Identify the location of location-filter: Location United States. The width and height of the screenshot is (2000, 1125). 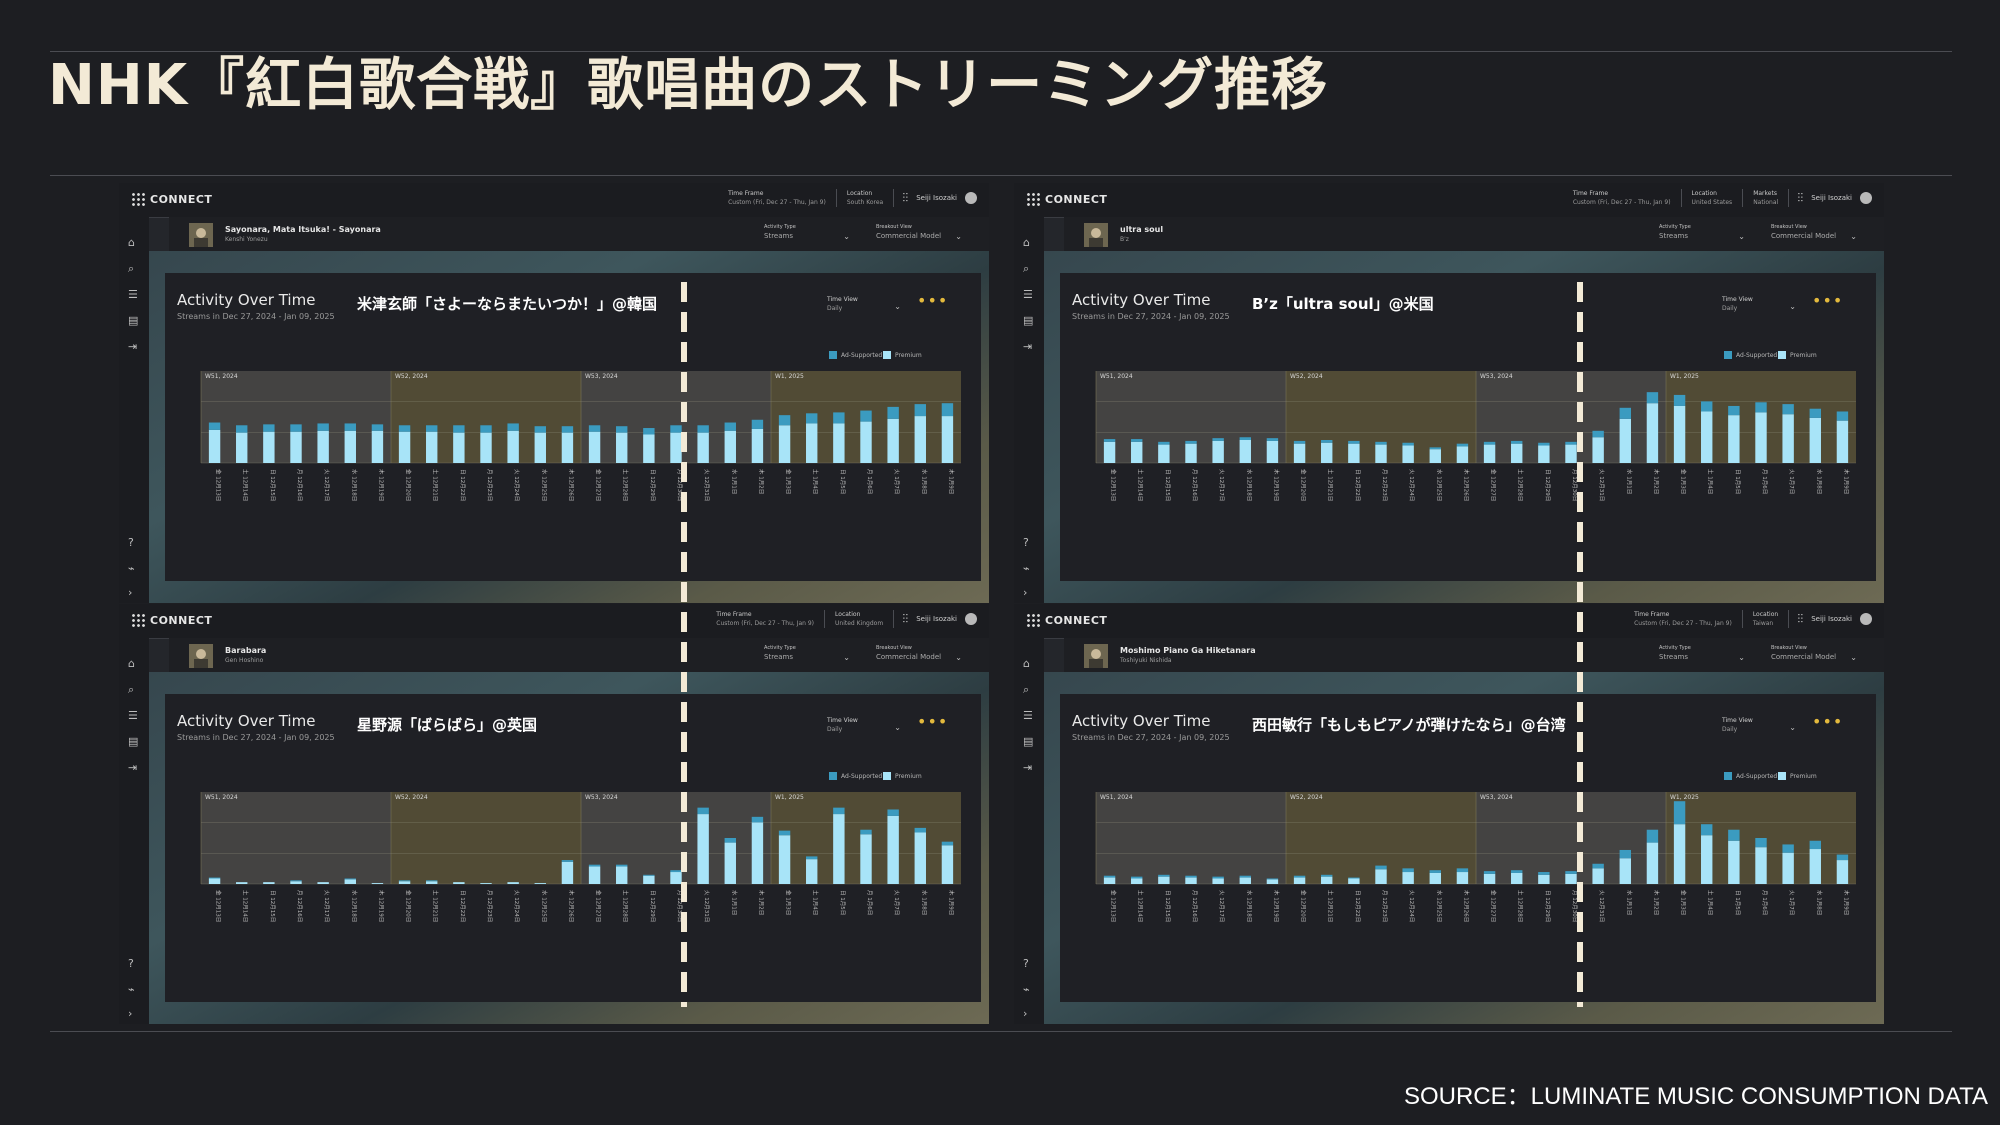
(1713, 198).